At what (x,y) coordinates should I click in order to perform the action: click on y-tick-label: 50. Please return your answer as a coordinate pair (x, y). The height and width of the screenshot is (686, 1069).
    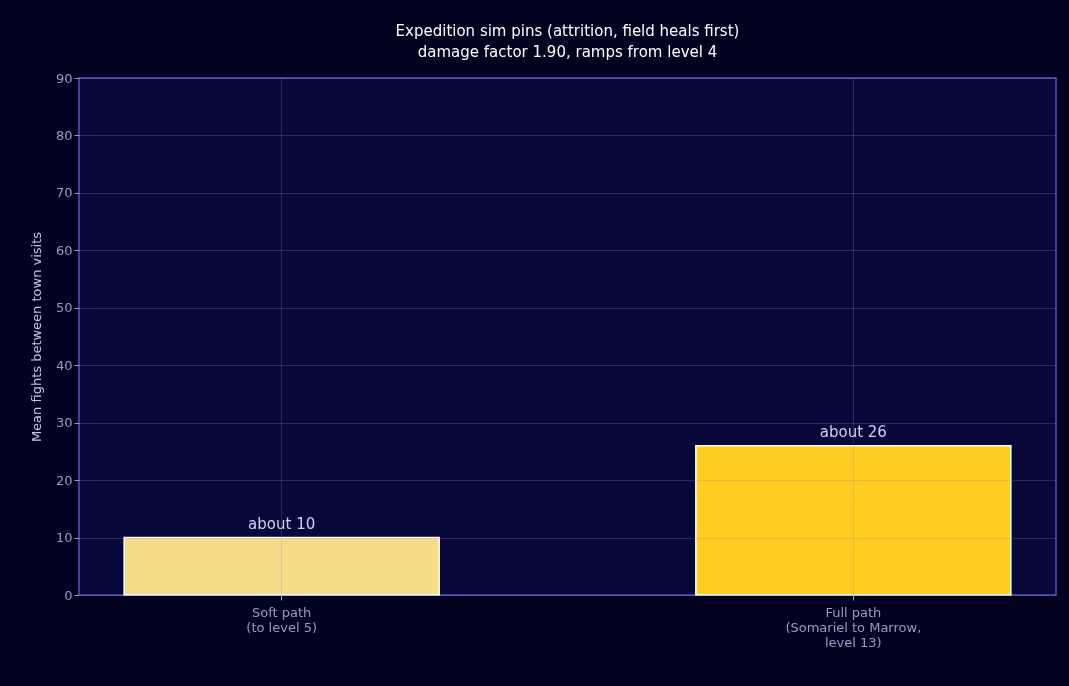
    Looking at the image, I should click on (64, 308).